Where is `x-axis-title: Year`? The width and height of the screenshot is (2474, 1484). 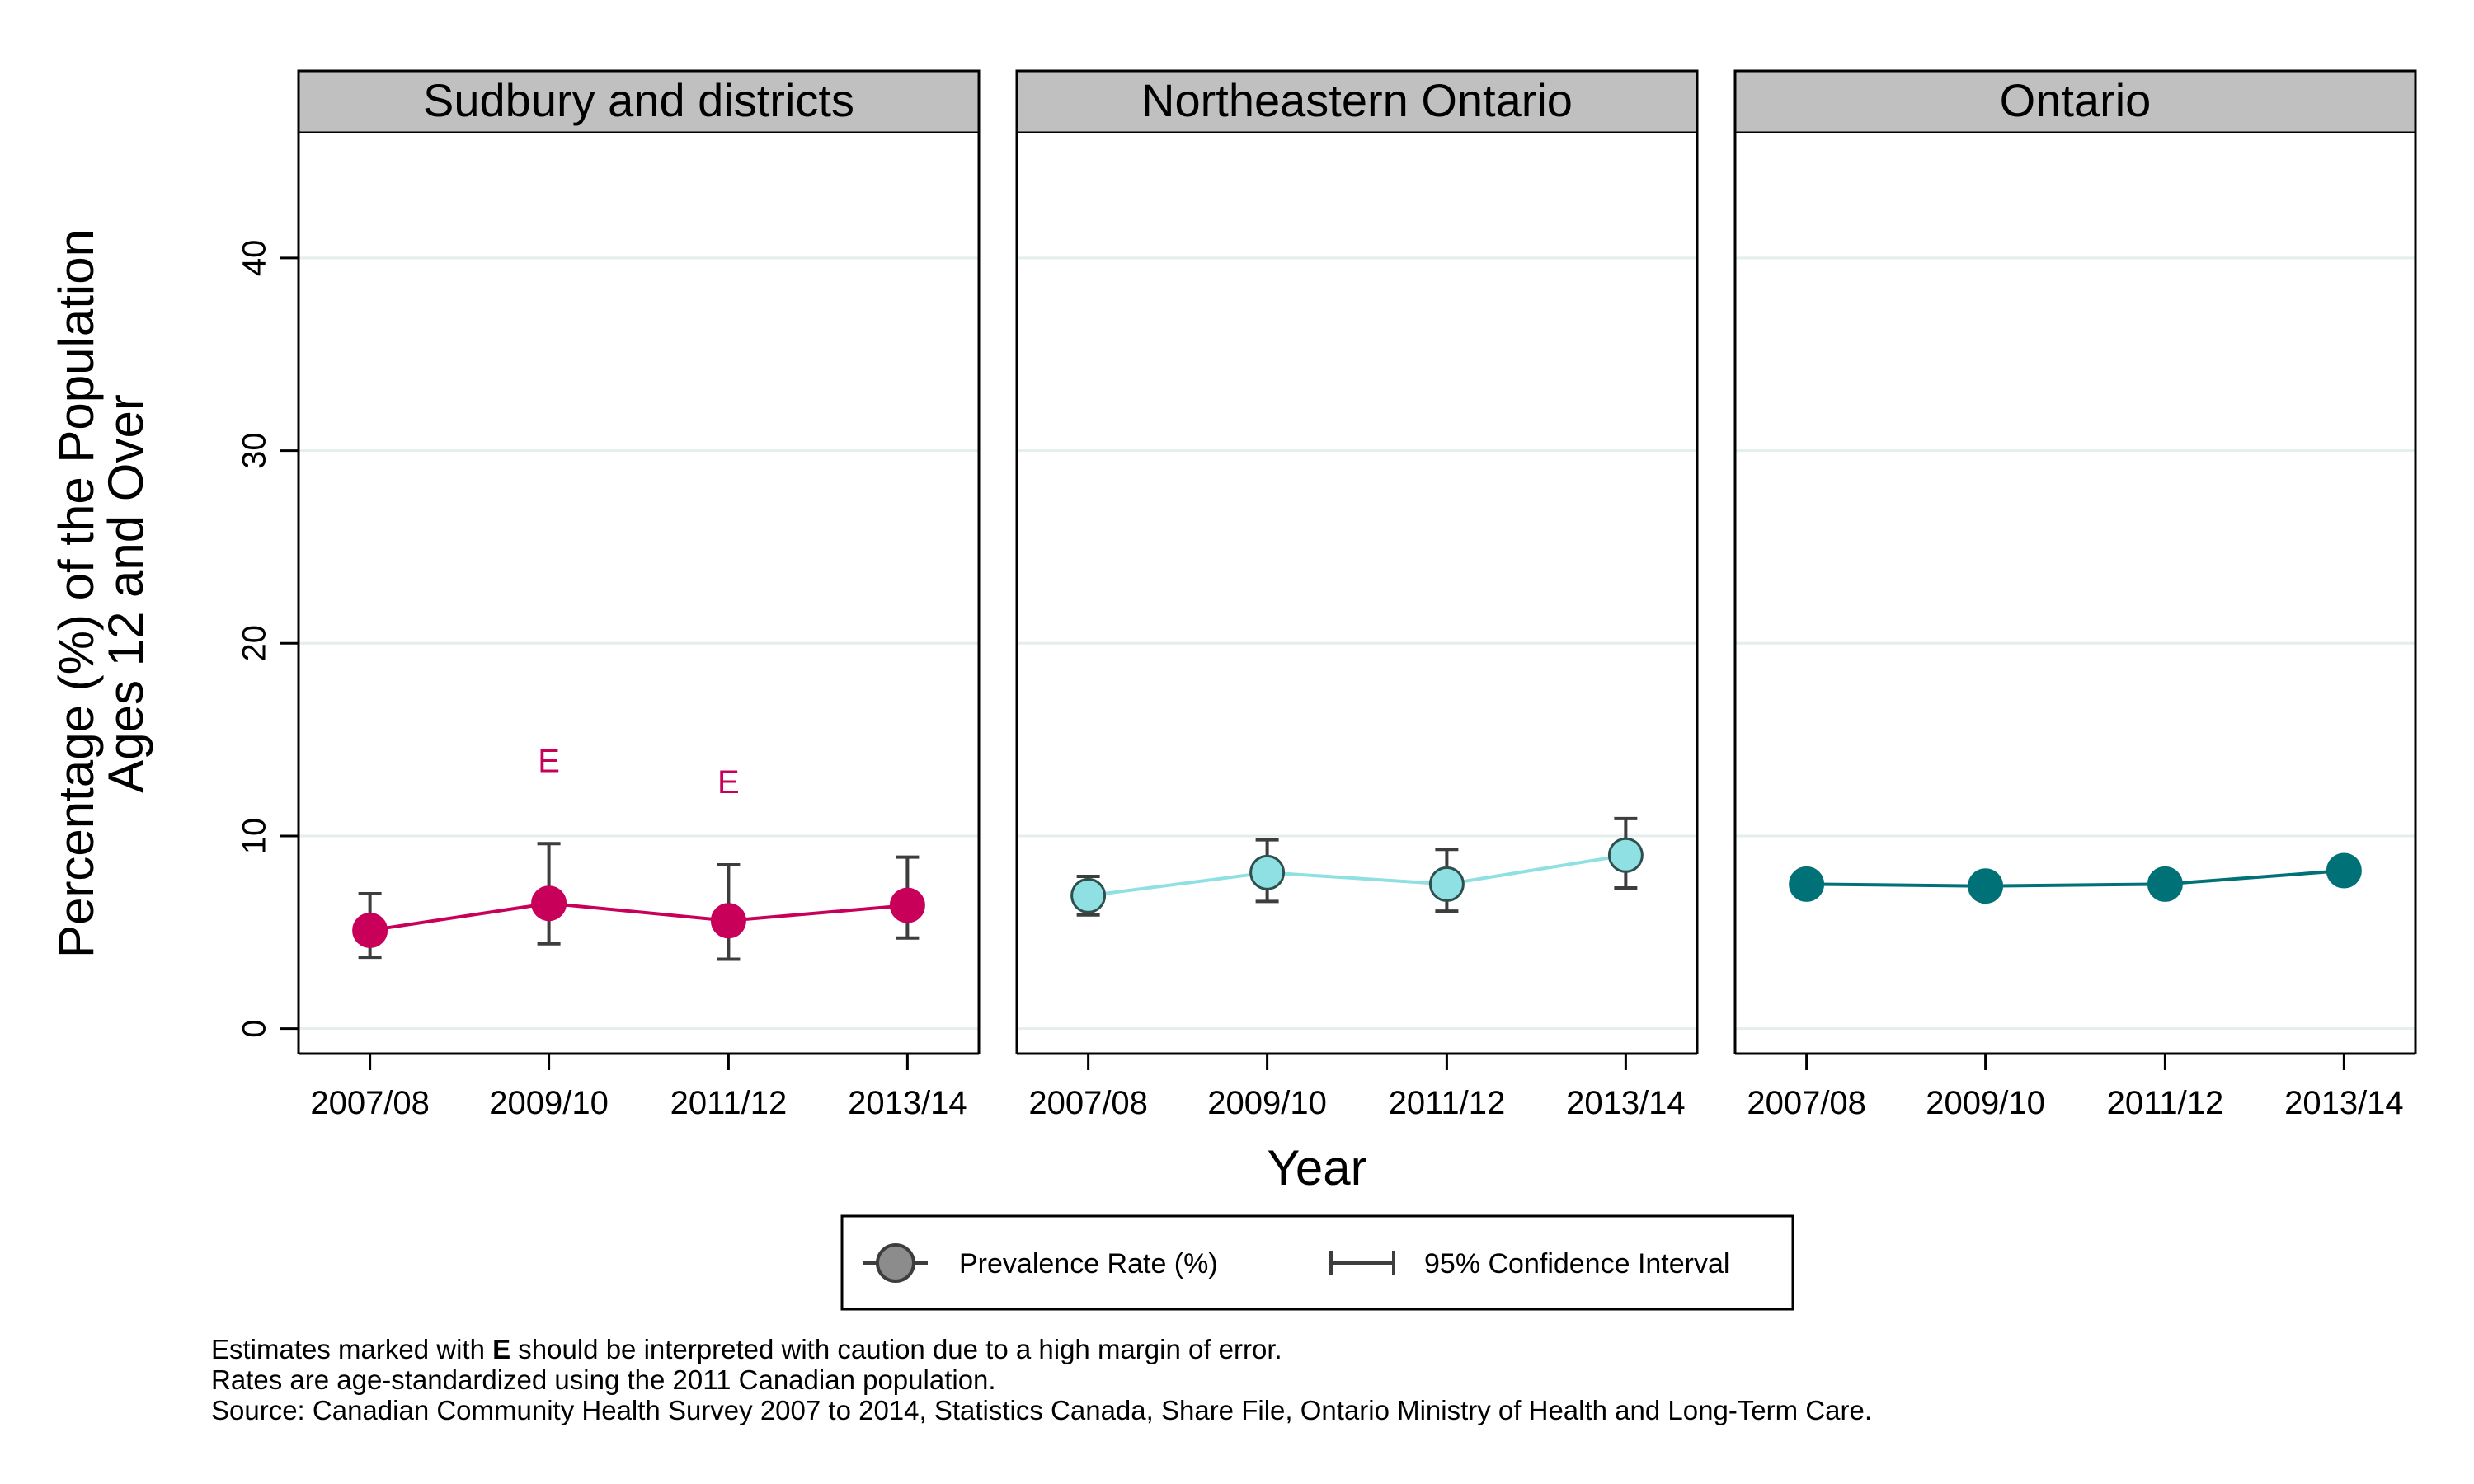
x-axis-title: Year is located at coordinates (1316, 1167).